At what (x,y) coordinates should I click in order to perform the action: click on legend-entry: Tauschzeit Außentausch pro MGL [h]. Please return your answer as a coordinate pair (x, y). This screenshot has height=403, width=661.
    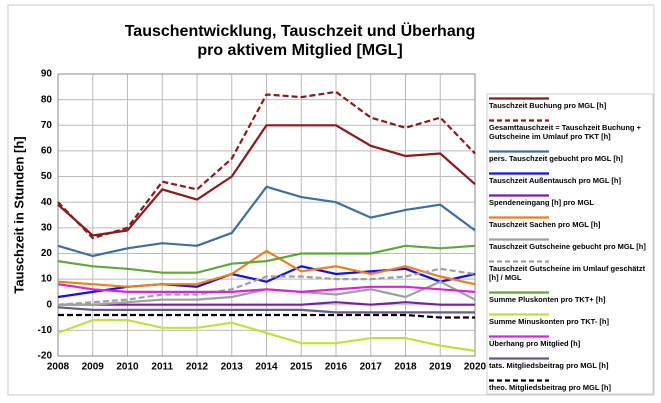
    Looking at the image, I should click on (571, 178).